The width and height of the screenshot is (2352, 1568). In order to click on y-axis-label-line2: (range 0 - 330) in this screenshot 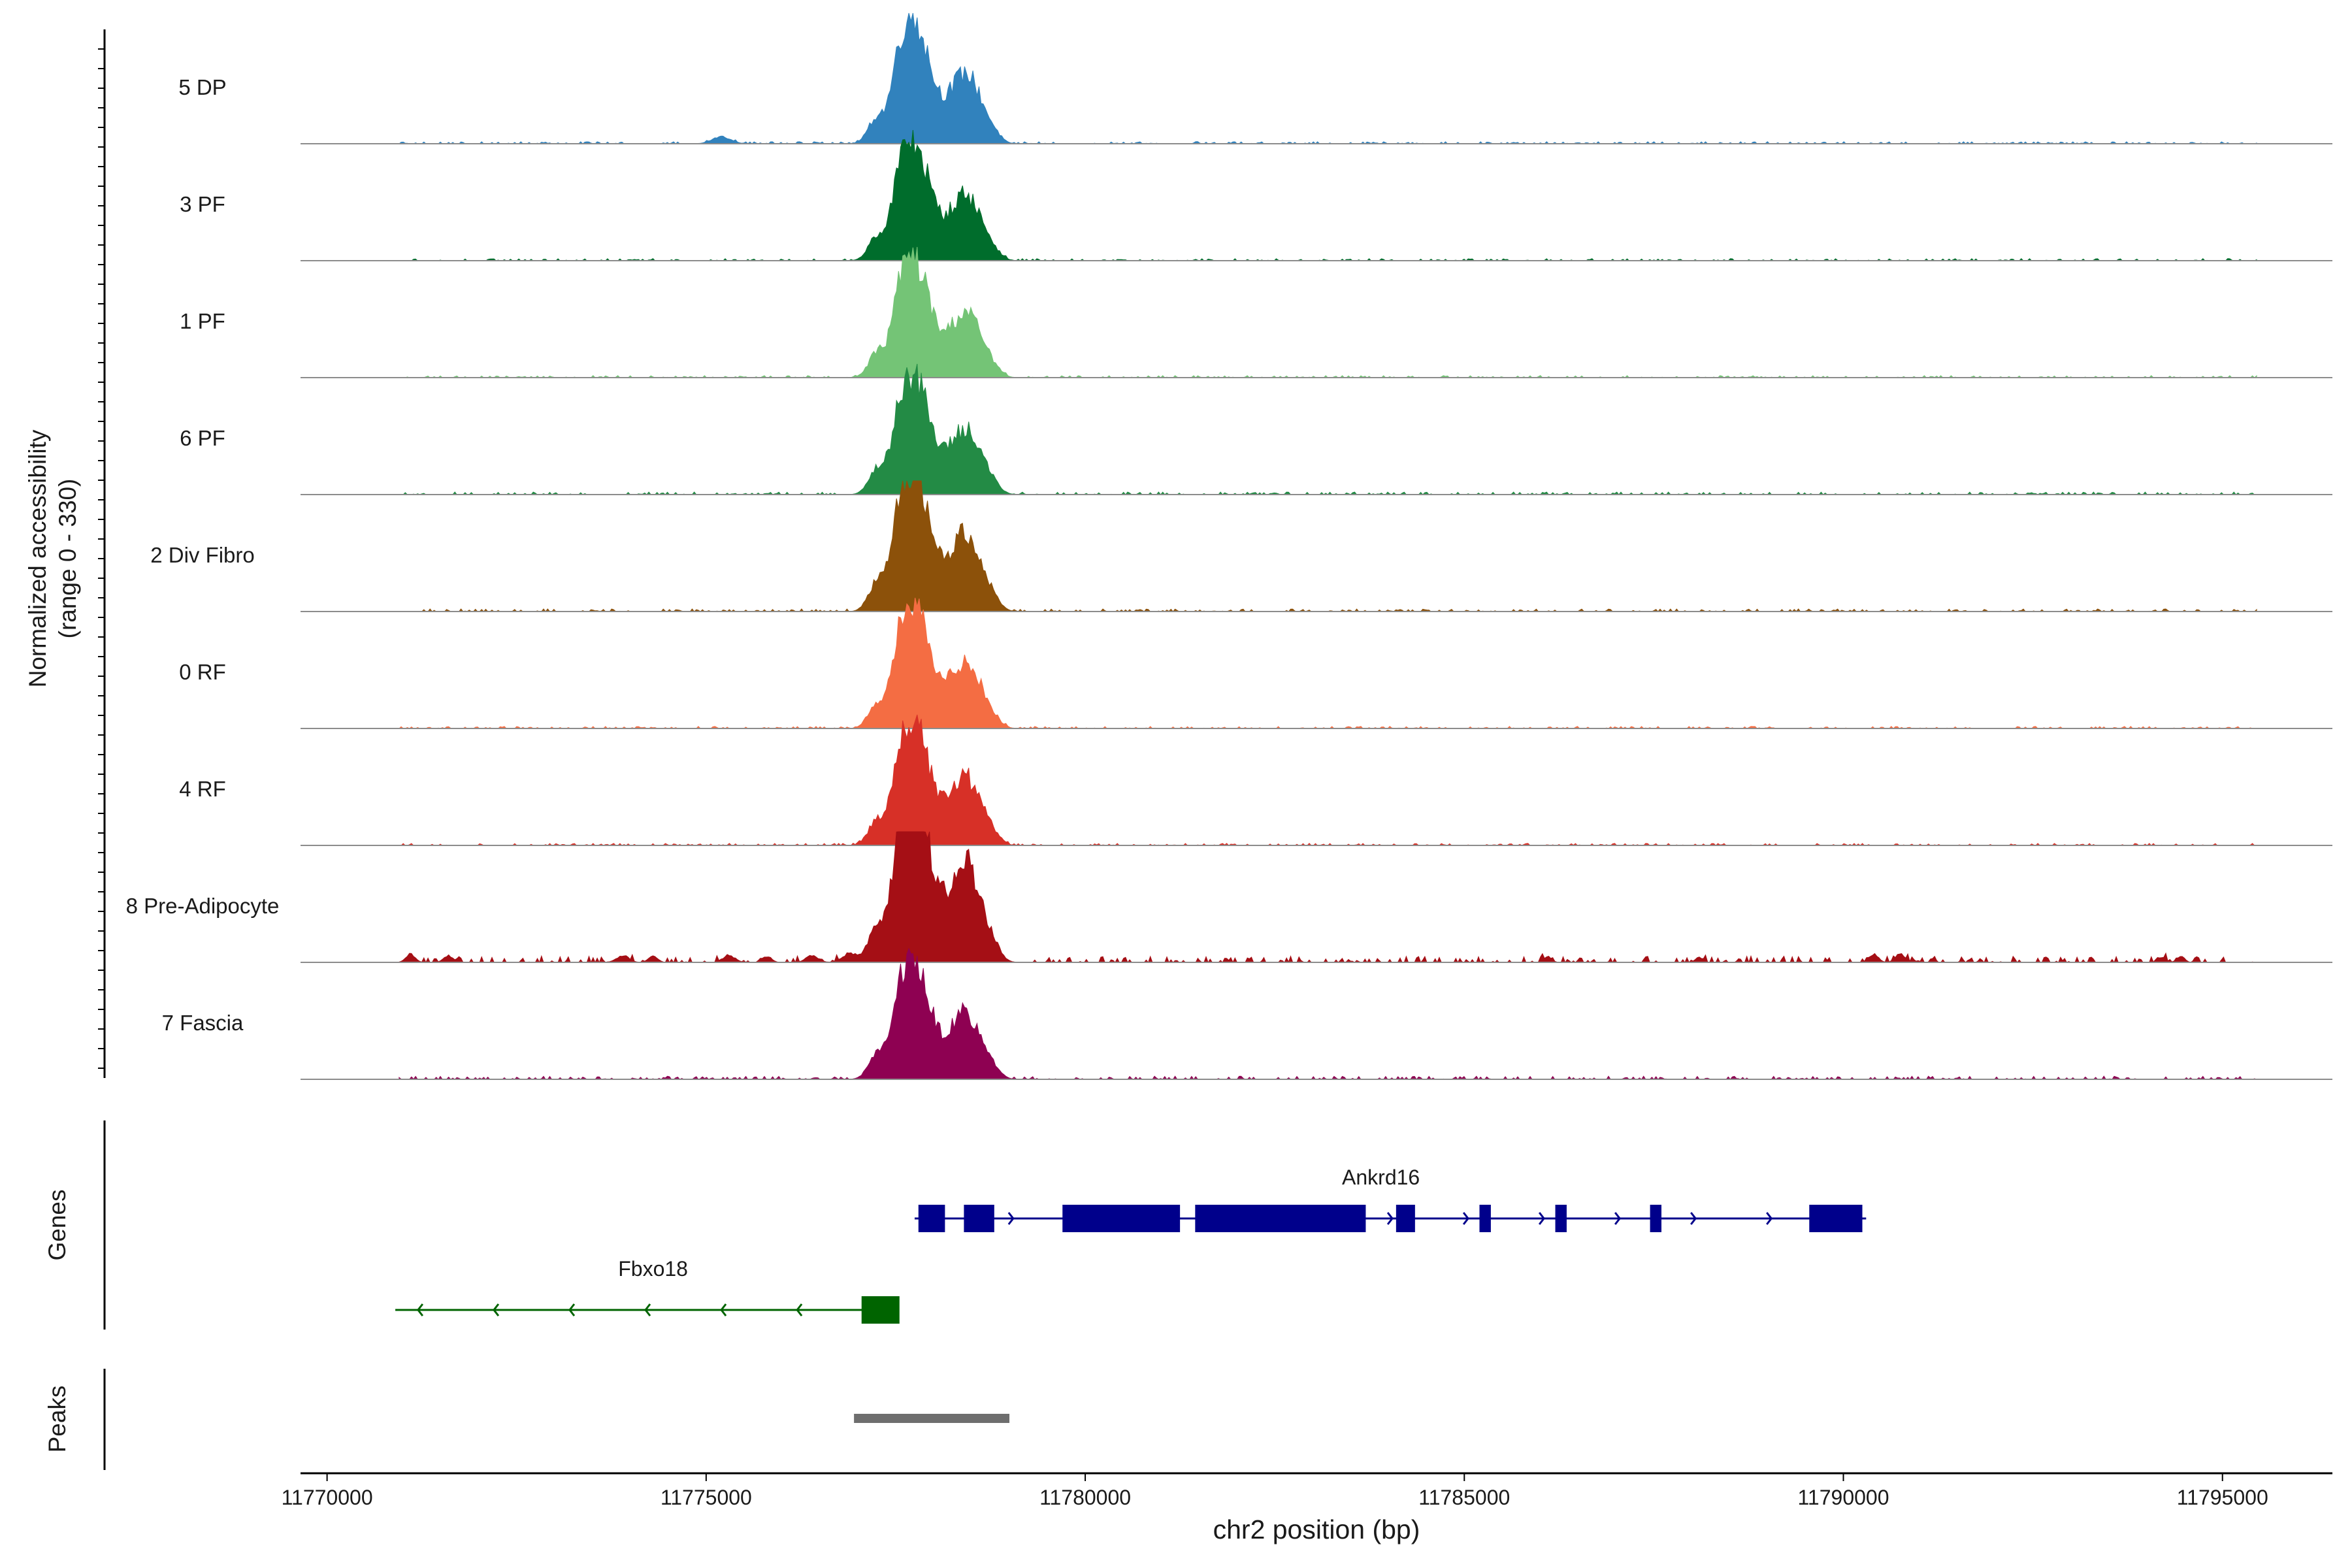, I will do `click(67, 559)`.